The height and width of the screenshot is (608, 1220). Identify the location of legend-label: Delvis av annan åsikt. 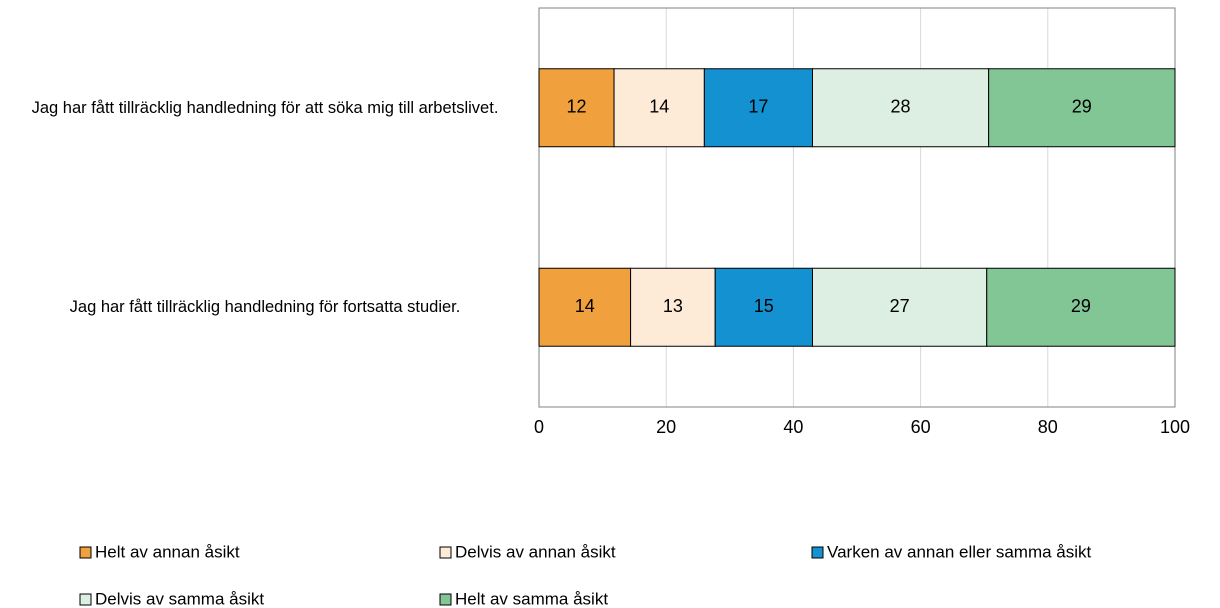
(535, 551).